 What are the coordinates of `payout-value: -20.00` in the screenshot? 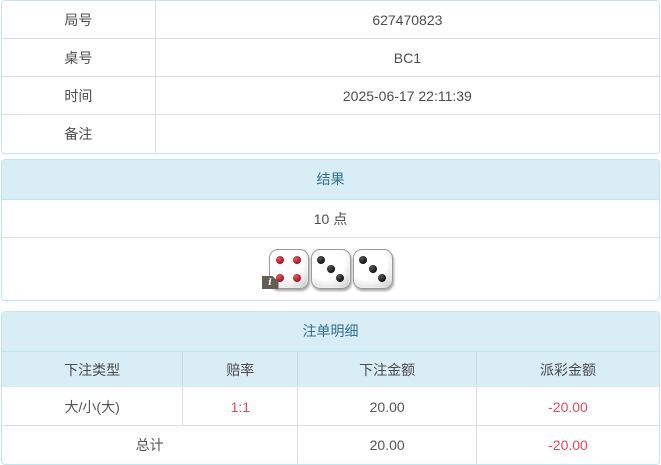 It's located at (568, 406).